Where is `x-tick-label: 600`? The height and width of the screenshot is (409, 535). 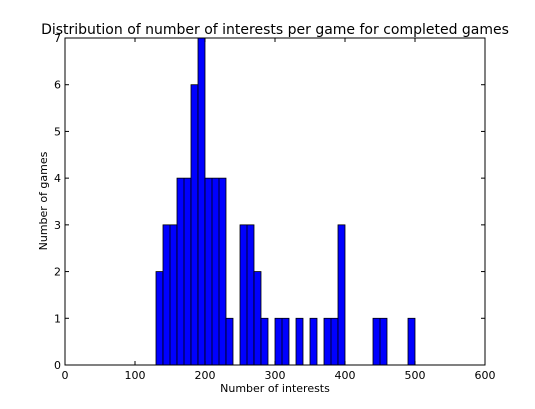 x-tick-label: 600 is located at coordinates (485, 375).